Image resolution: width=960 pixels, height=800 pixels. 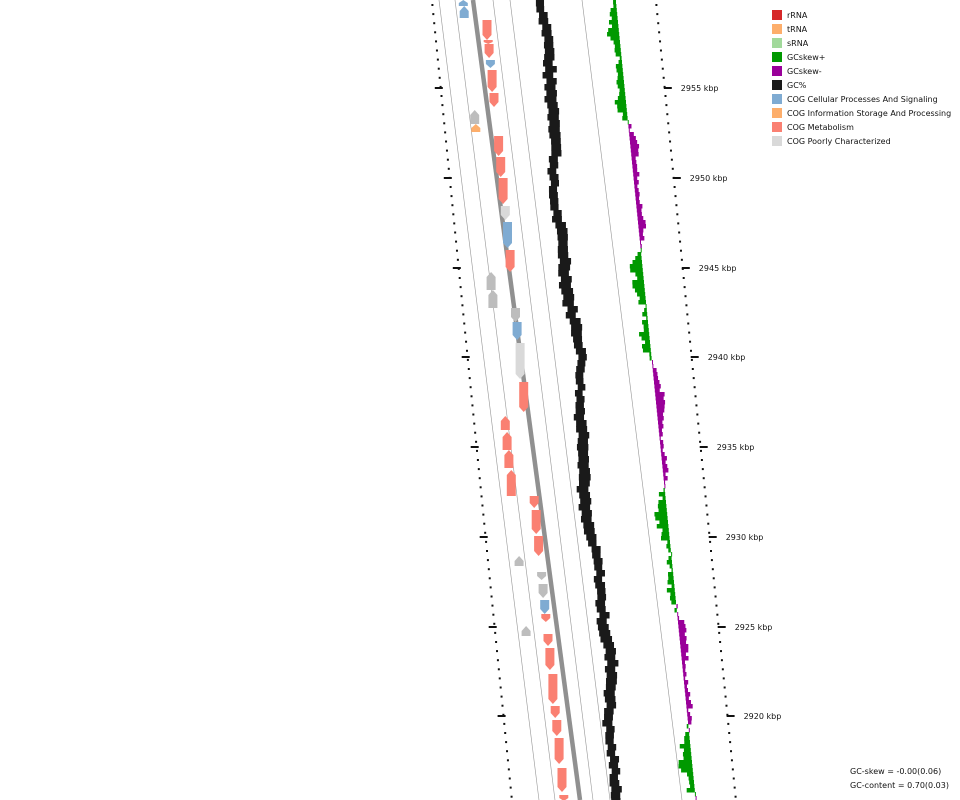 I want to click on legend-label: GCskew-, so click(x=804, y=71).